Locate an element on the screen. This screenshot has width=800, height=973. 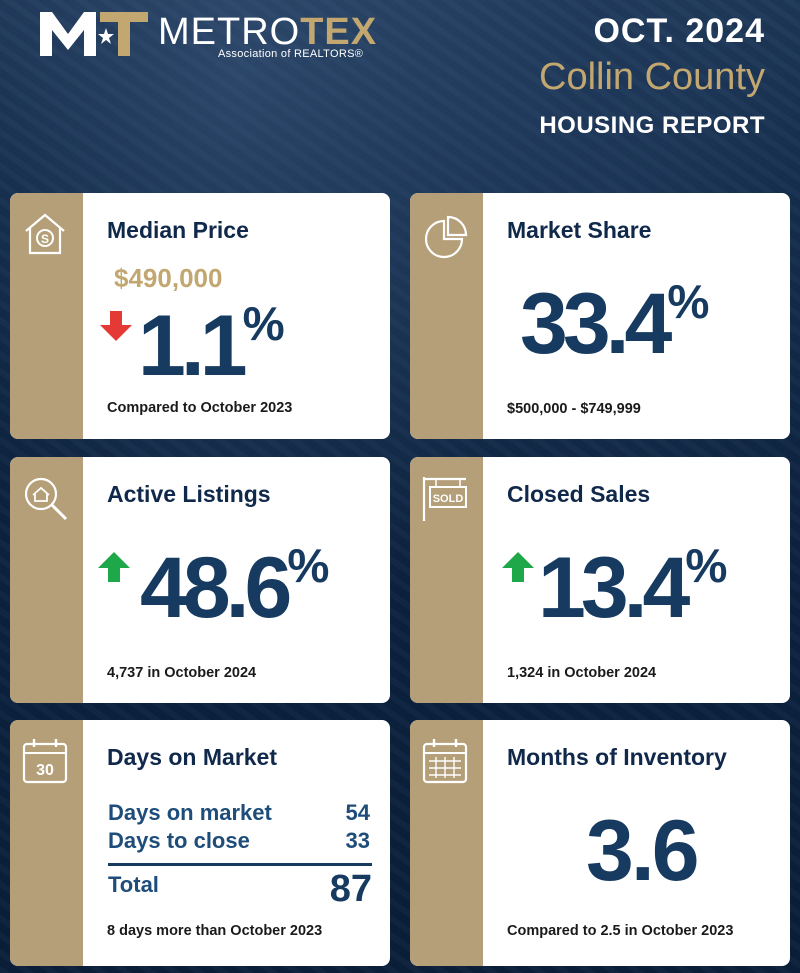
calendar-grid-icon is located at coordinates (445, 761).